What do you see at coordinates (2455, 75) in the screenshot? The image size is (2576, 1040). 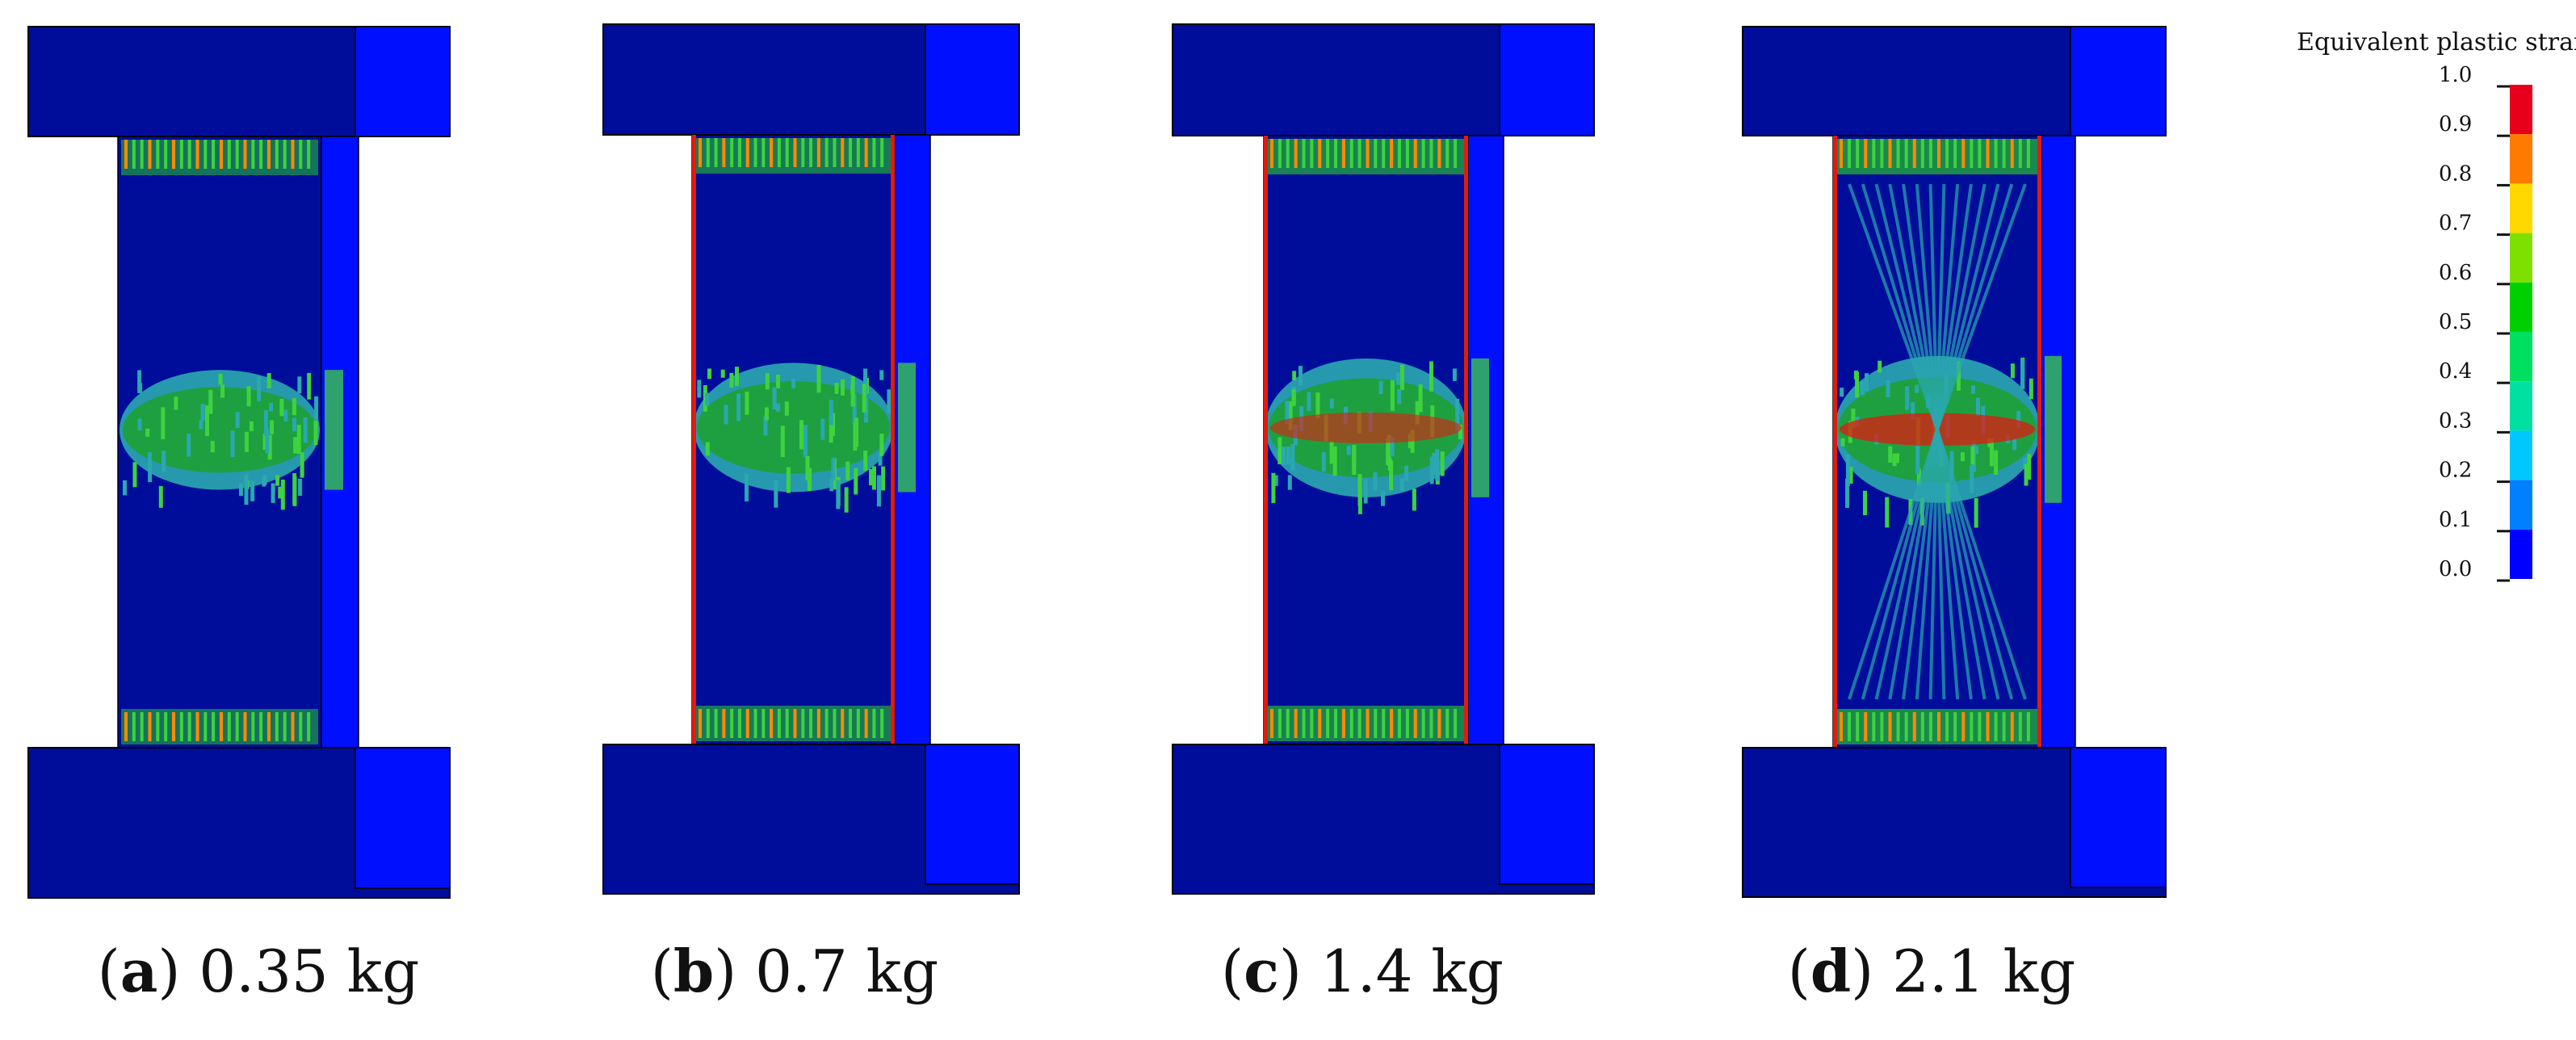 I see `legend-tick-label: 1.0` at bounding box center [2455, 75].